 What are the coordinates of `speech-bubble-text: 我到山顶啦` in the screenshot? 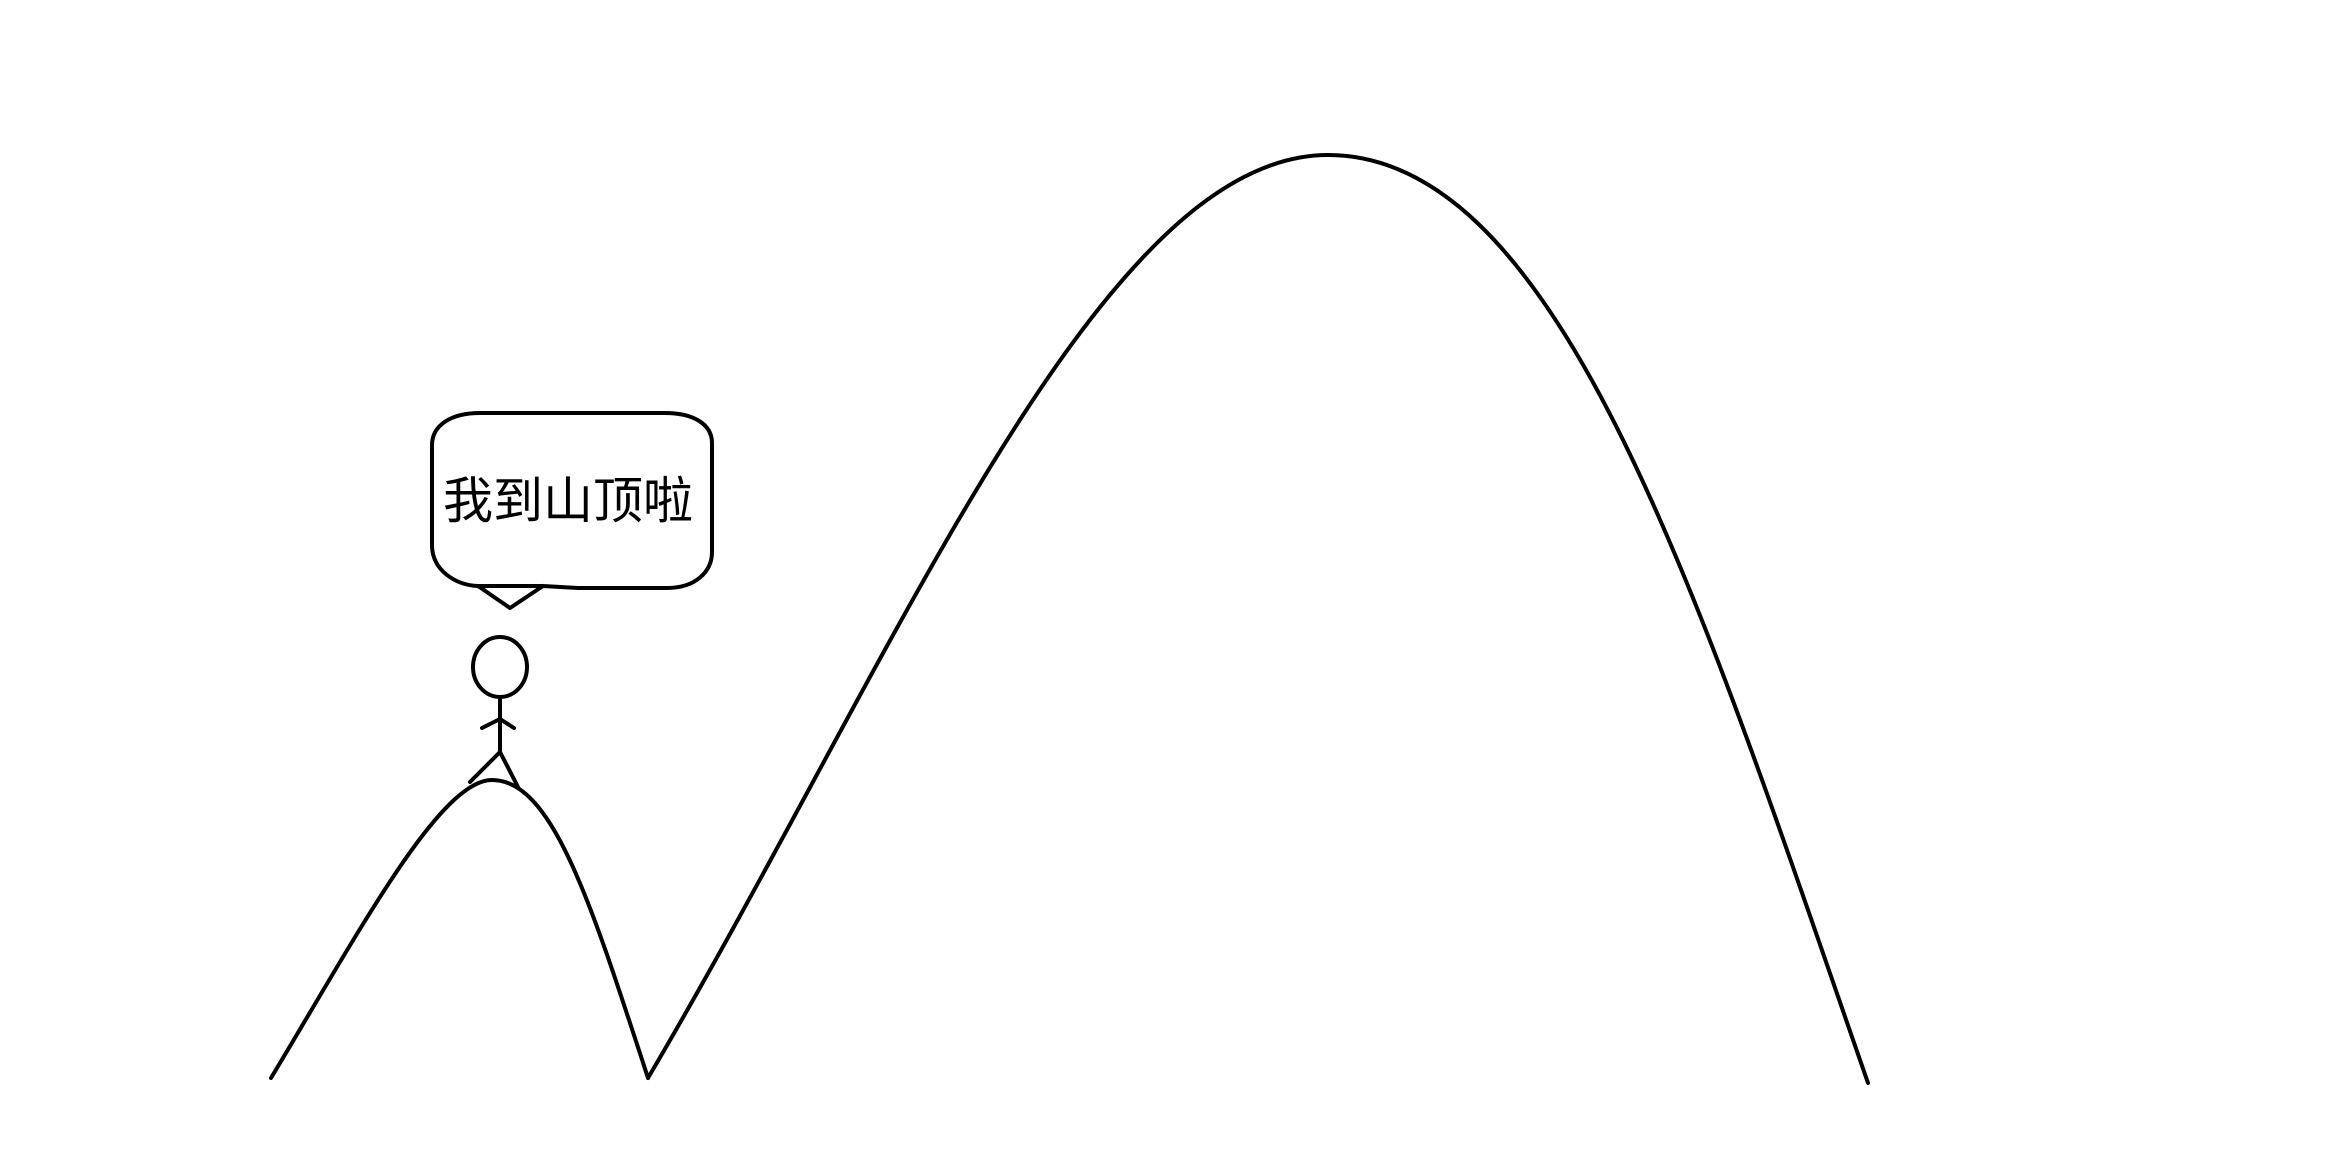 It's located at (568, 501).